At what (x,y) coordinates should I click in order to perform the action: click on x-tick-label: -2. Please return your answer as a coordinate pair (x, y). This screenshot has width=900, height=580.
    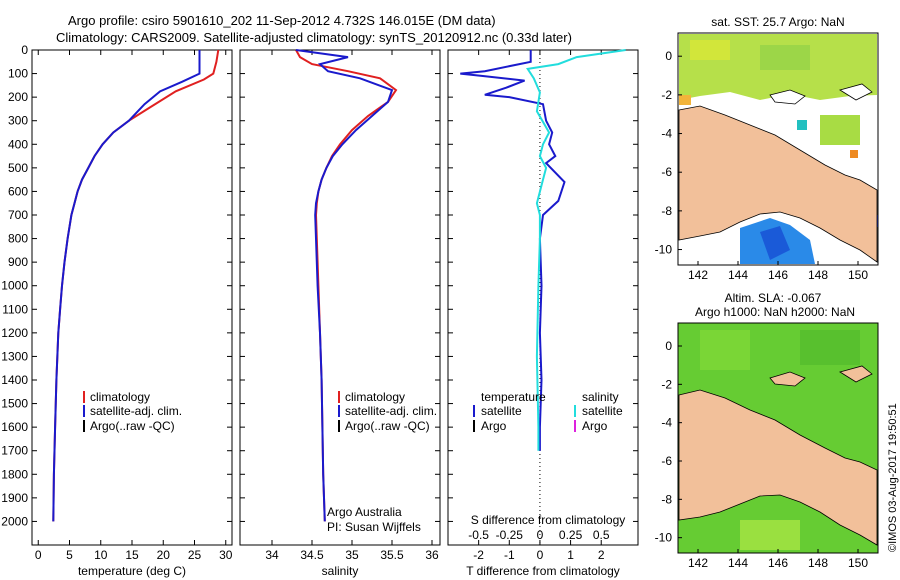
    Looking at the image, I should click on (478, 555).